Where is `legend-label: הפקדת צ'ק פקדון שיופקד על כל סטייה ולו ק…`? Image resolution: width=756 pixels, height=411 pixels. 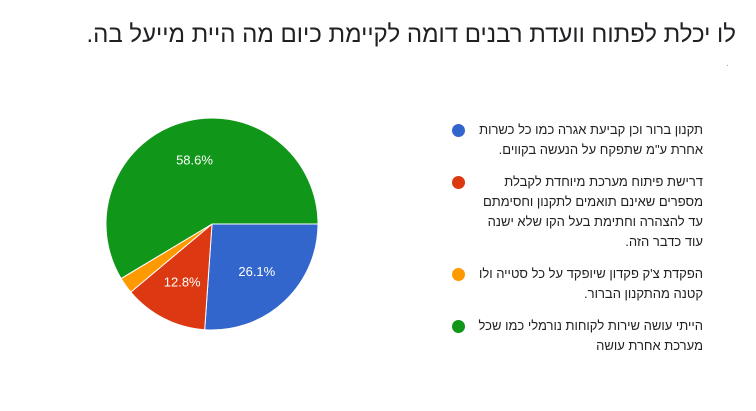
legend-label: הפקדת צ'ק פקדון שיופקד על כל סטייה ולו ק… is located at coordinates (590, 283).